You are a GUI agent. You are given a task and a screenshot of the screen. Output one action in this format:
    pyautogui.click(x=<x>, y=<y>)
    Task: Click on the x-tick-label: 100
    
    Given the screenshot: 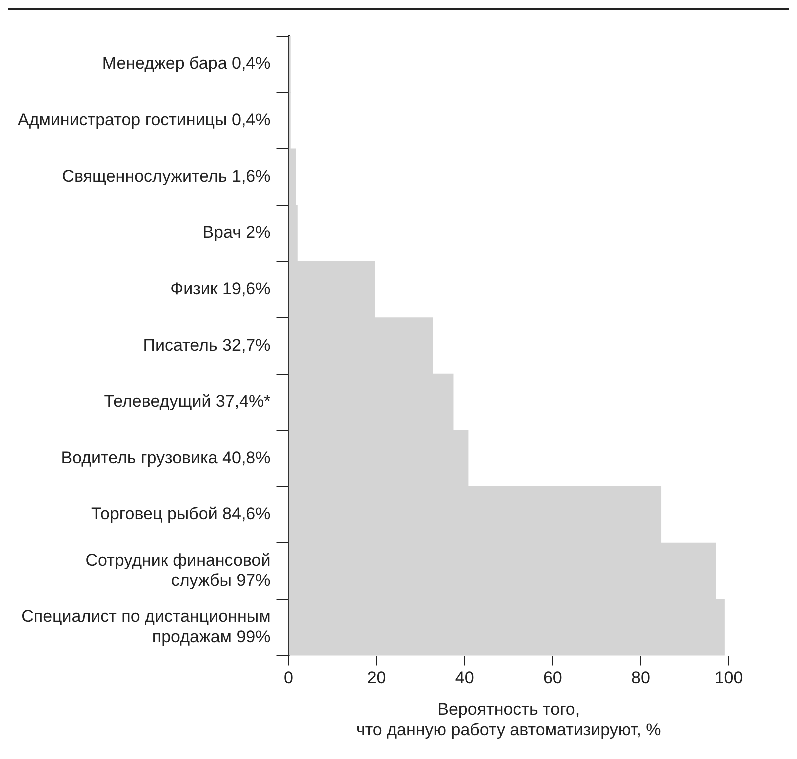 What is the action you would take?
    pyautogui.click(x=729, y=678)
    